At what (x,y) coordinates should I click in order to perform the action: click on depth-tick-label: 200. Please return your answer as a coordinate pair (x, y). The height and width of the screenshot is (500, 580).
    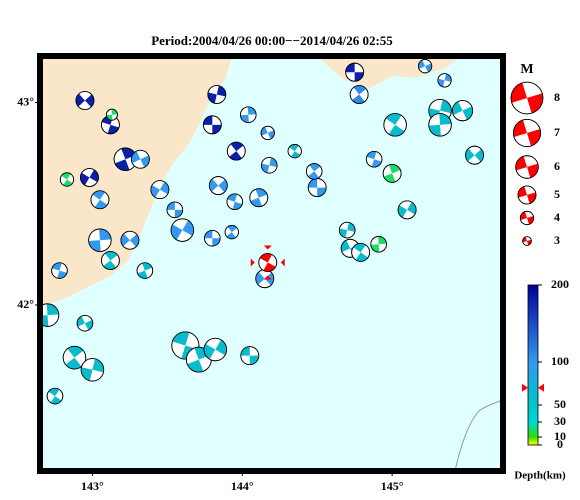
    Looking at the image, I should click on (560, 284).